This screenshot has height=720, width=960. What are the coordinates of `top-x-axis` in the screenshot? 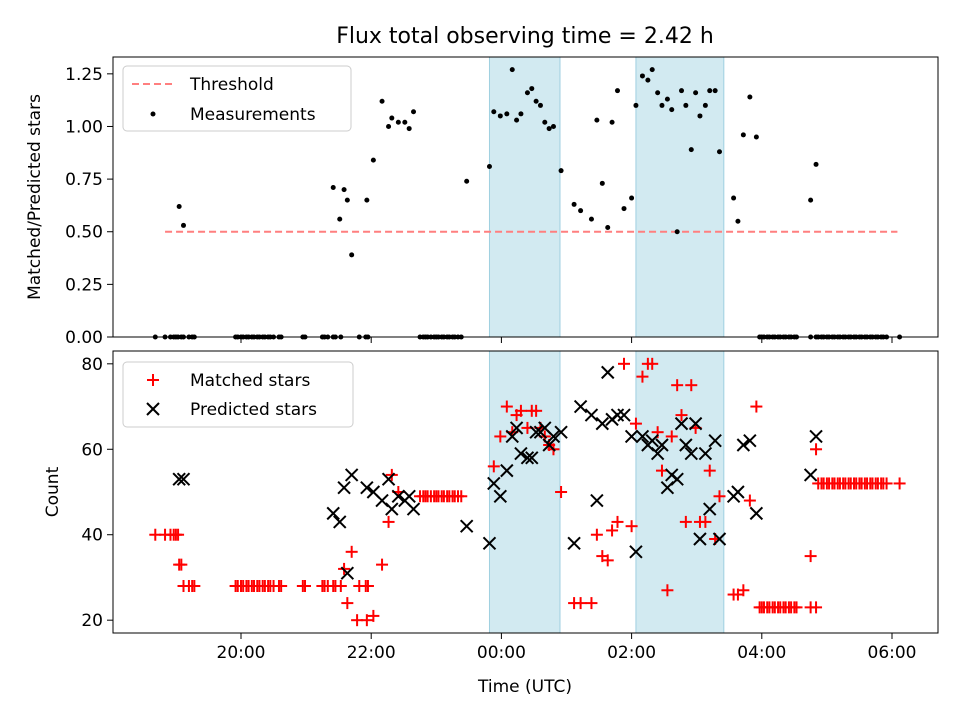 It's located at (566, 340).